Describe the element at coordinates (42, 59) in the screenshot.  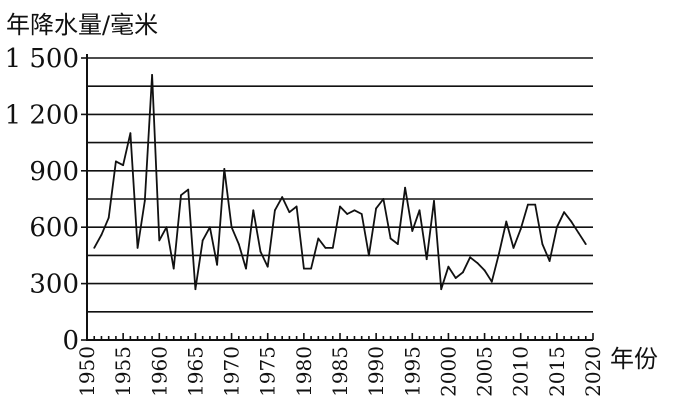
I see `y-tick-label: 1 500` at that location.